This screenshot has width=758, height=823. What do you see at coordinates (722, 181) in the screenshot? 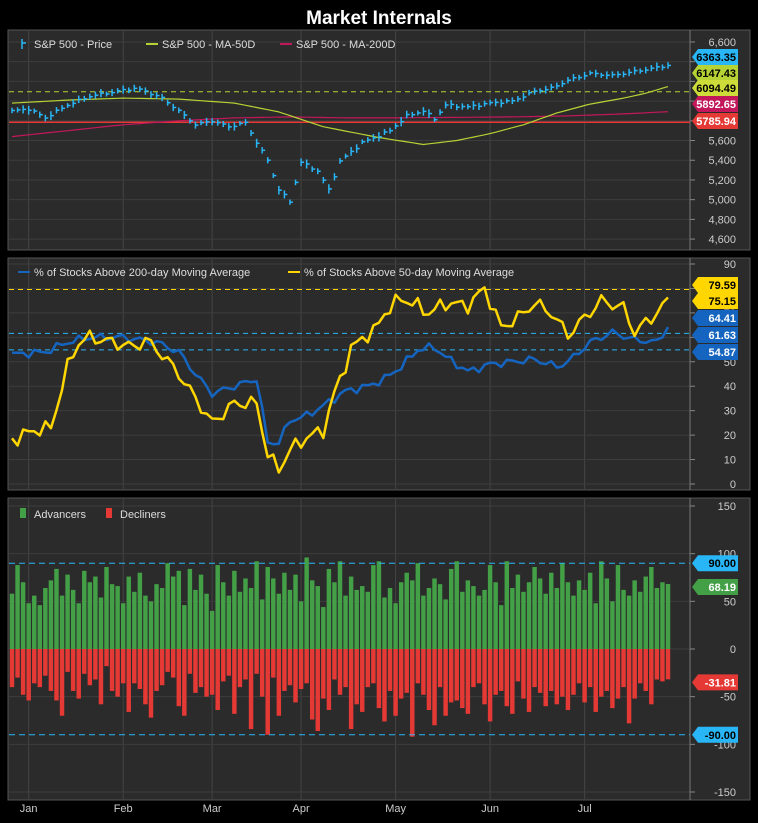
I see `price-axis-tick-label: 5,200` at bounding box center [722, 181].